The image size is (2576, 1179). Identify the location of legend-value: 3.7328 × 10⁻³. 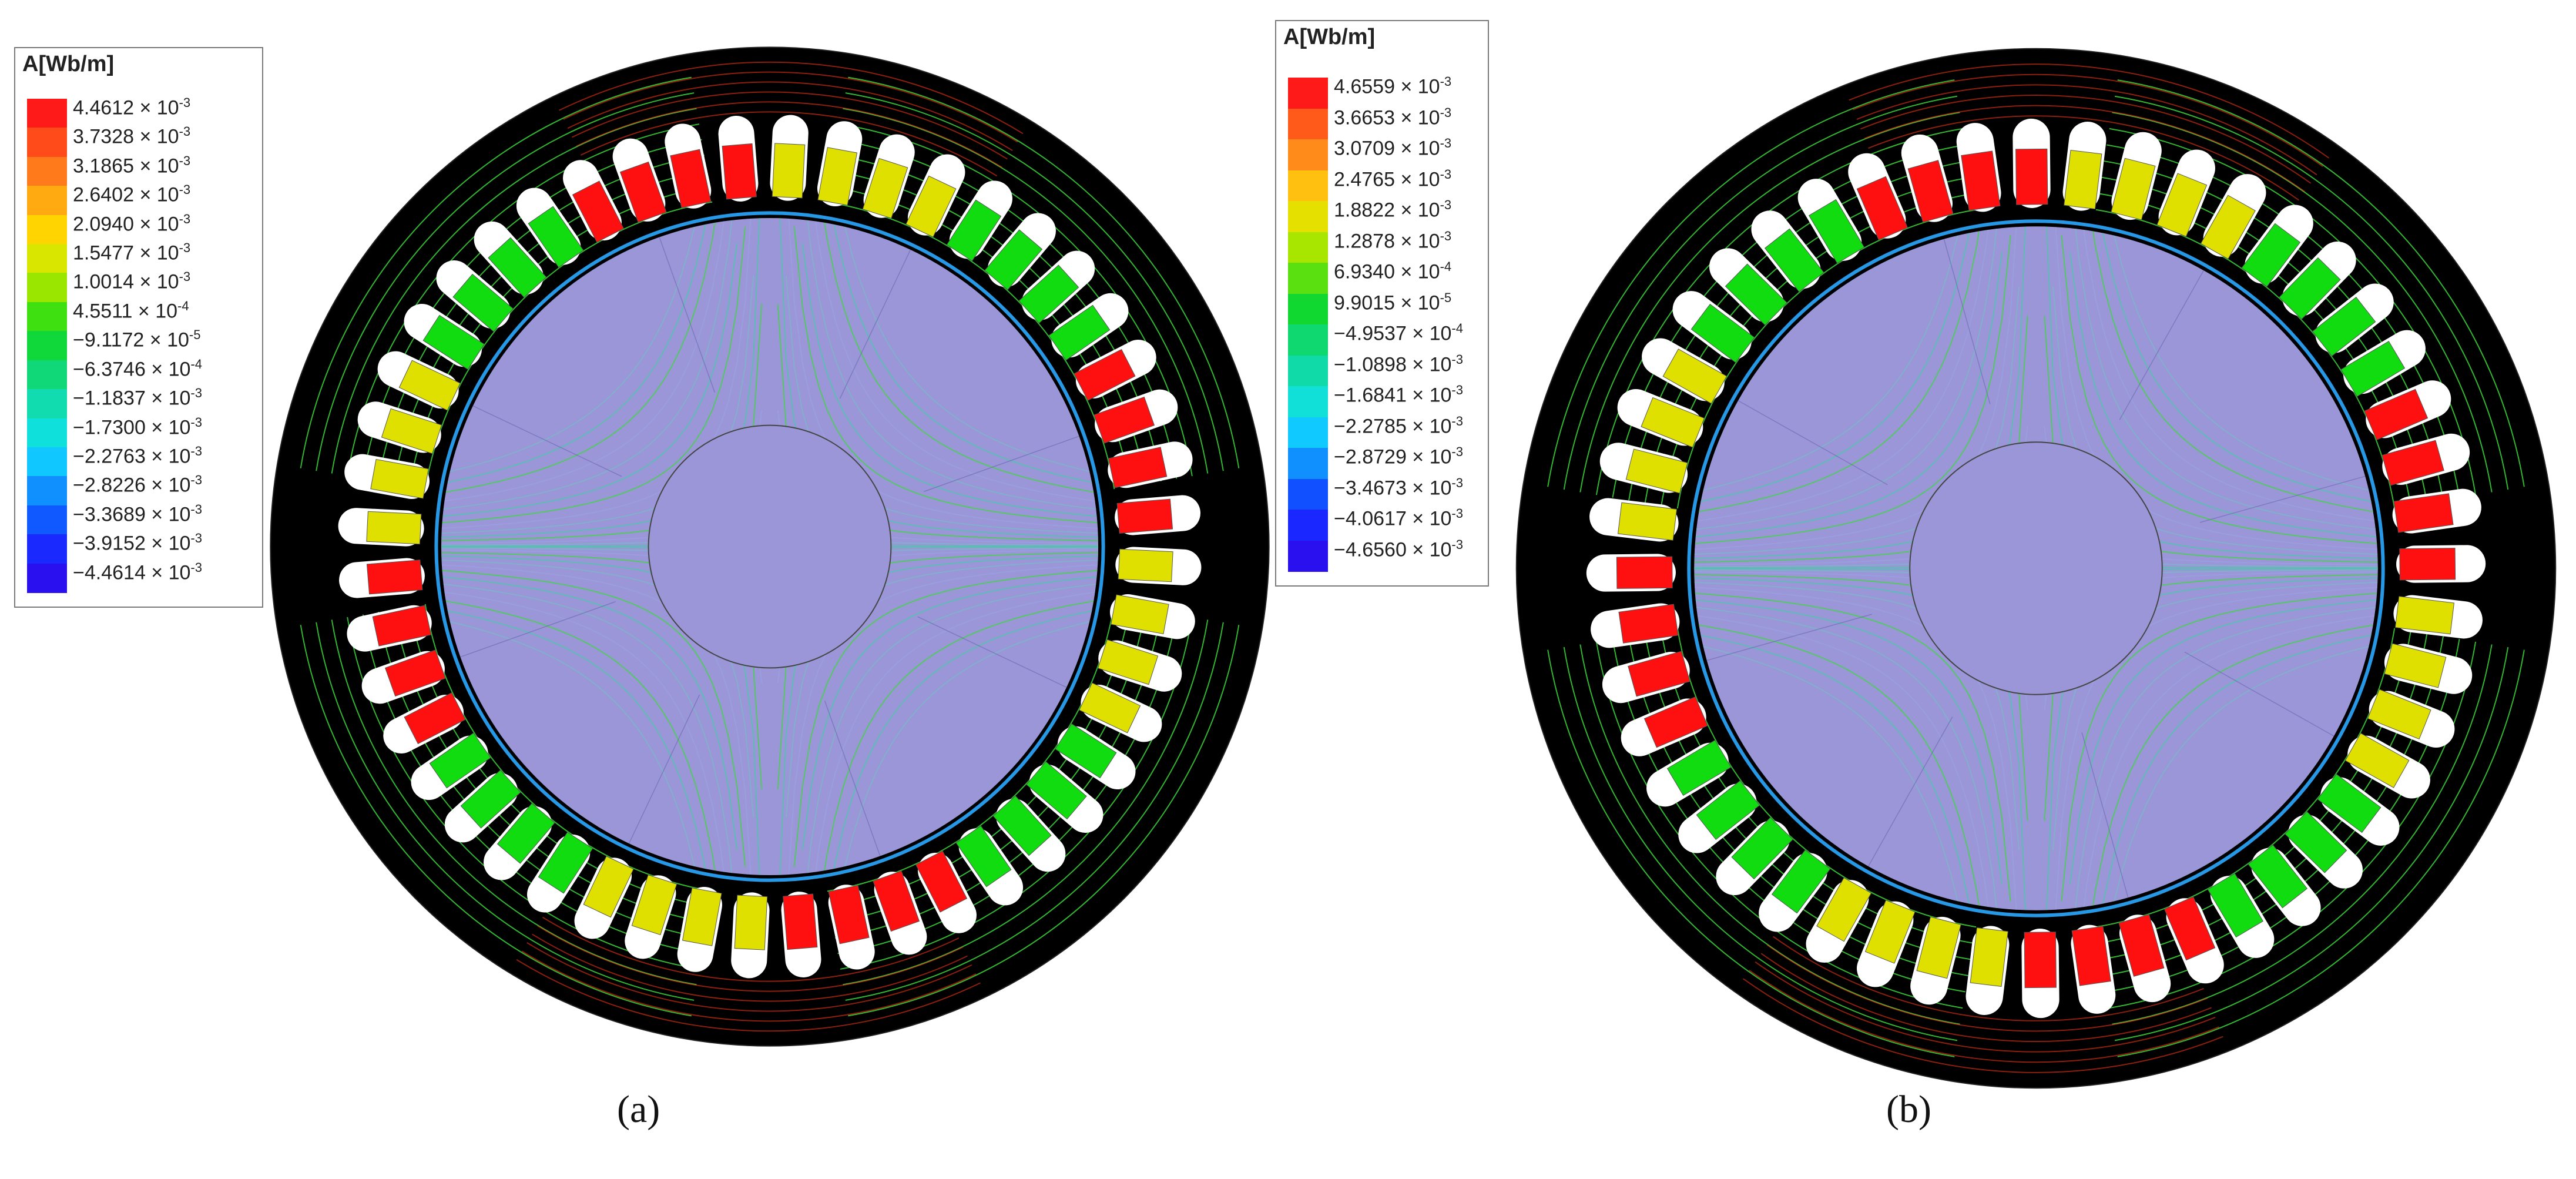
(132, 136).